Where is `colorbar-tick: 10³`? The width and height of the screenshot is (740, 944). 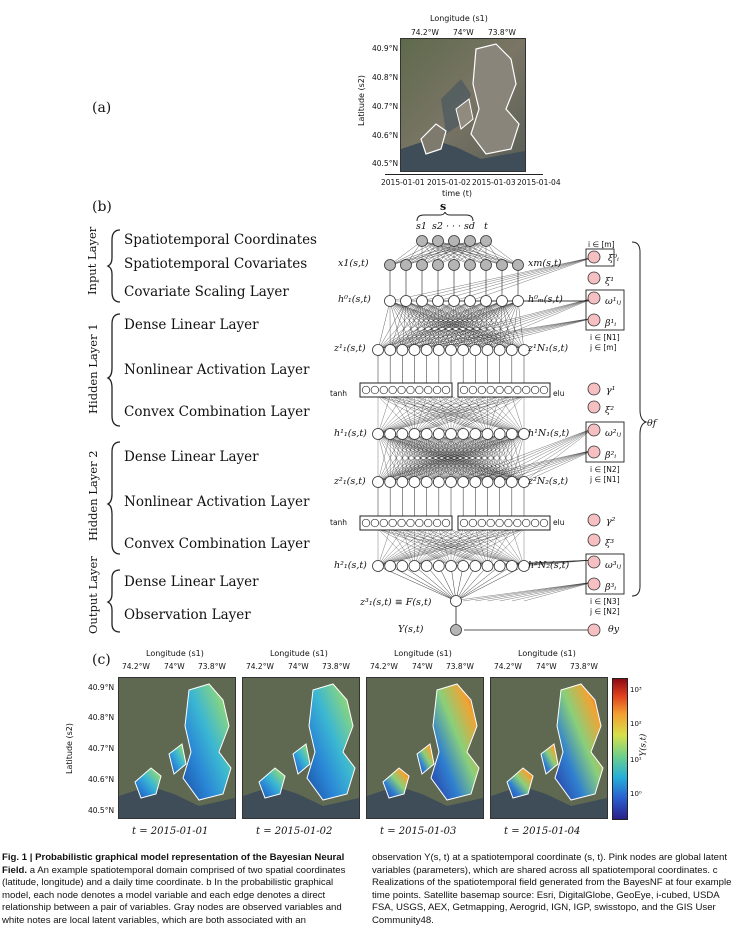 colorbar-tick: 10³ is located at coordinates (636, 690).